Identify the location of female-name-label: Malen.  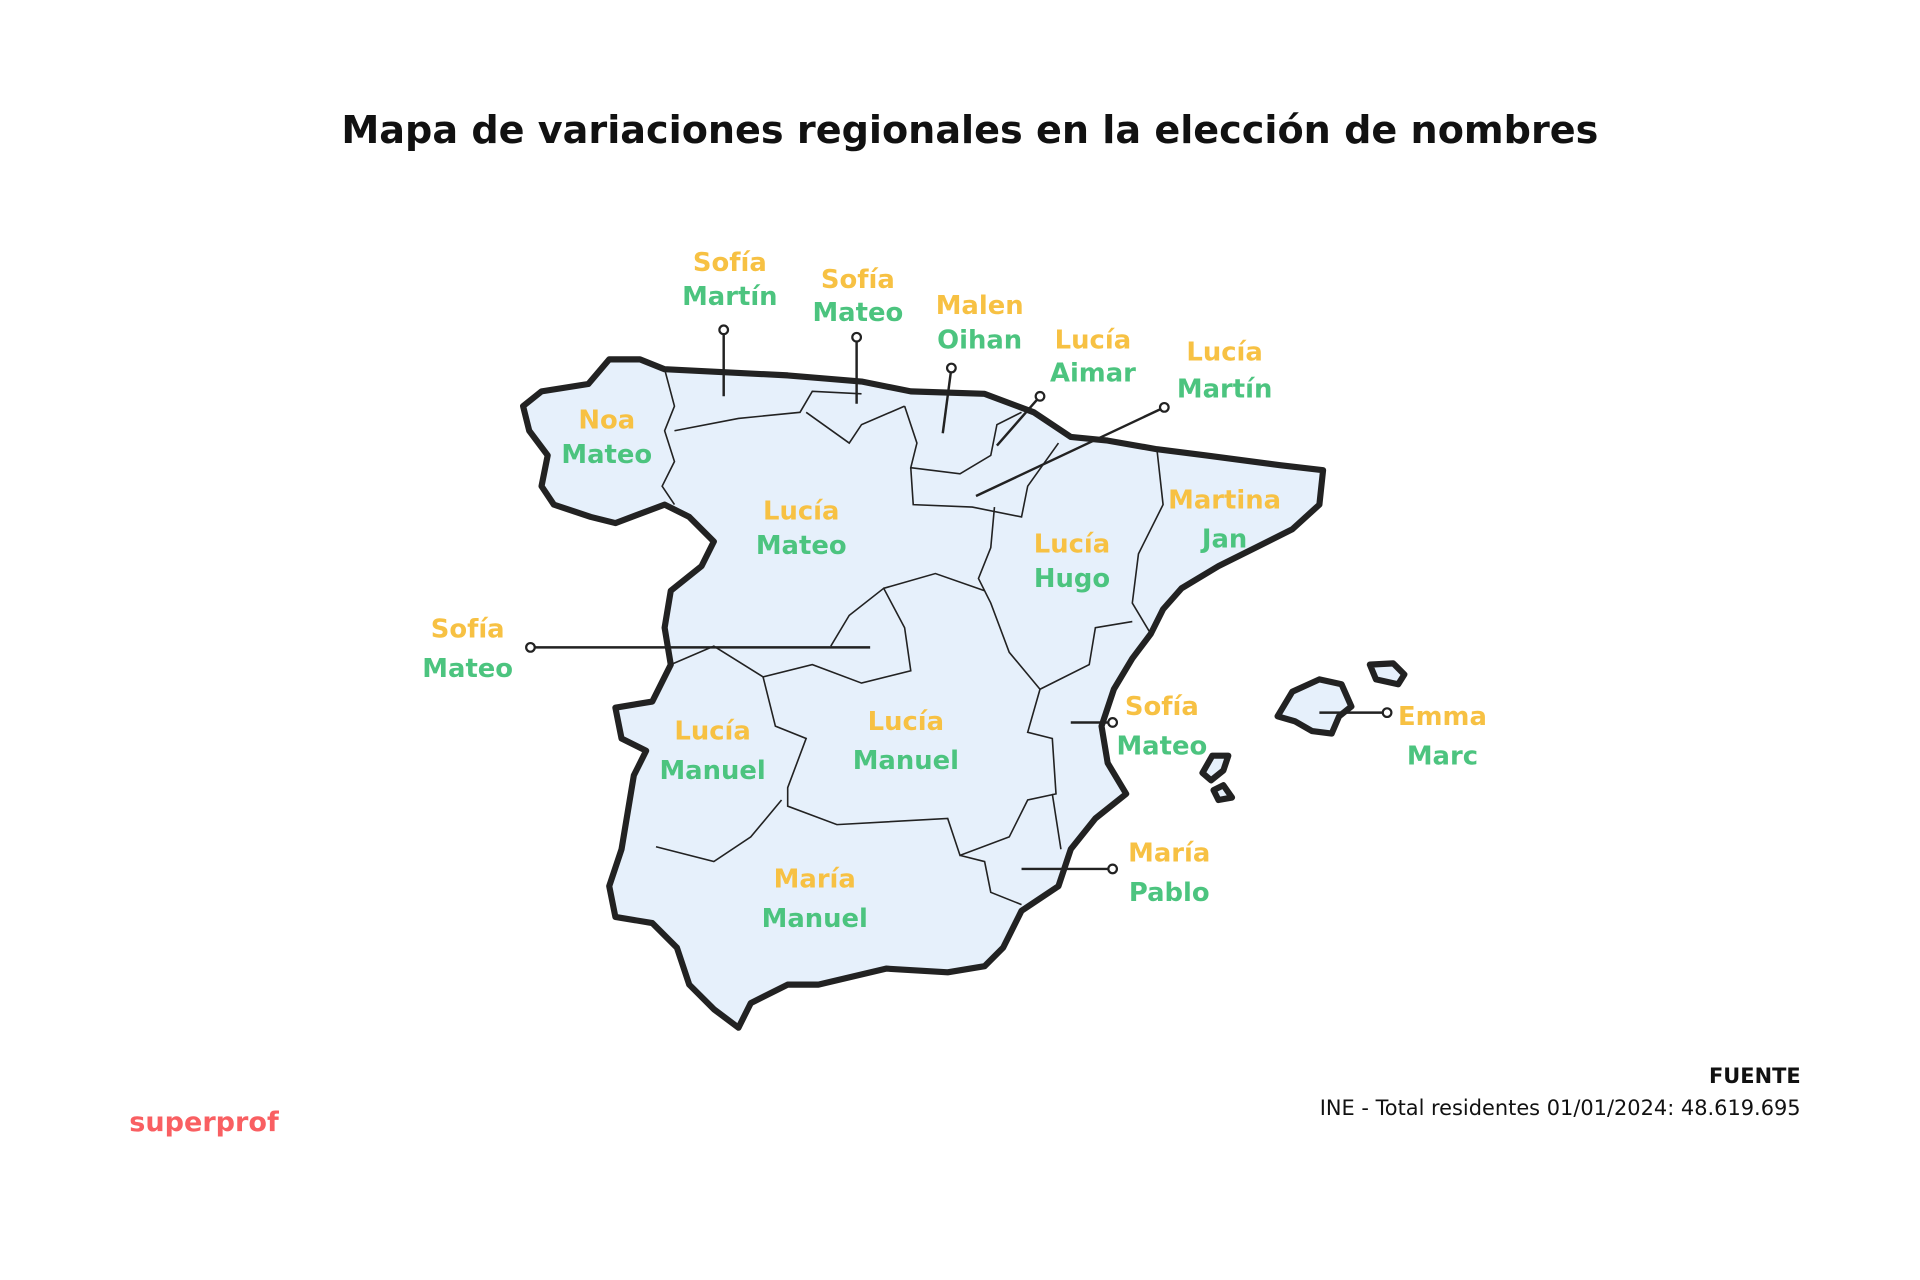
(980, 306).